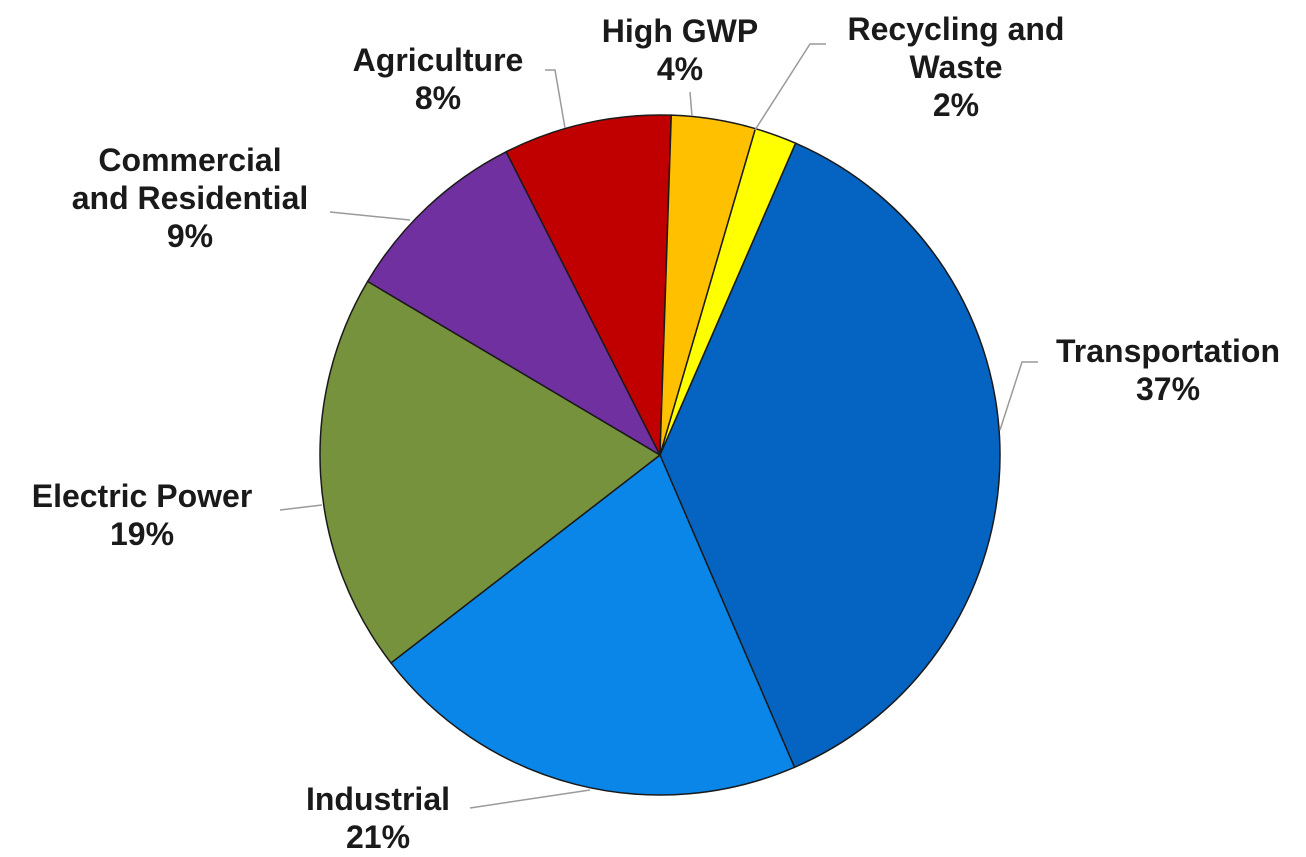 Image resolution: width=1306 pixels, height=857 pixels. I want to click on label-recycling-and-waste: Recycling and Waste 2%, so click(956, 67).